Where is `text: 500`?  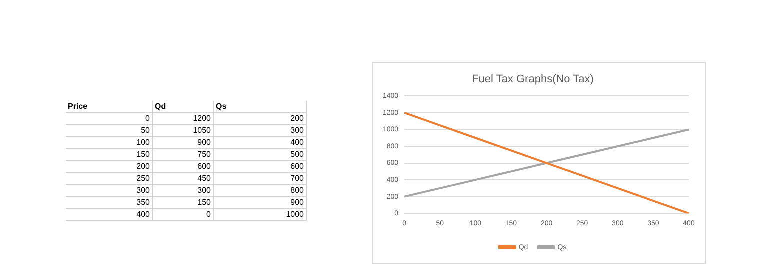 text: 500 is located at coordinates (260, 154).